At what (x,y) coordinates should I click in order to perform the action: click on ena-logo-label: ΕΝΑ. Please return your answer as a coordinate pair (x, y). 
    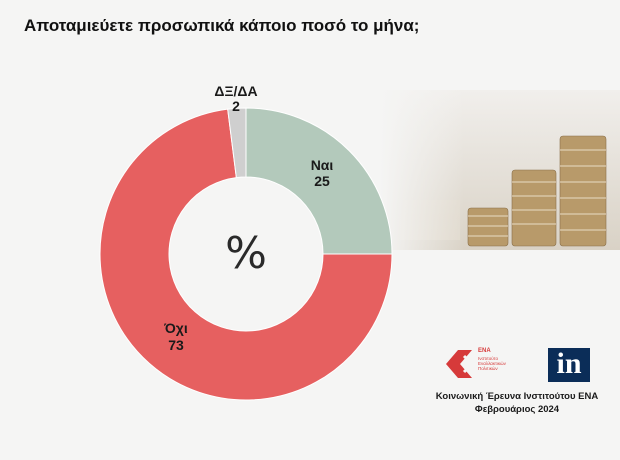
    Looking at the image, I should click on (484, 351).